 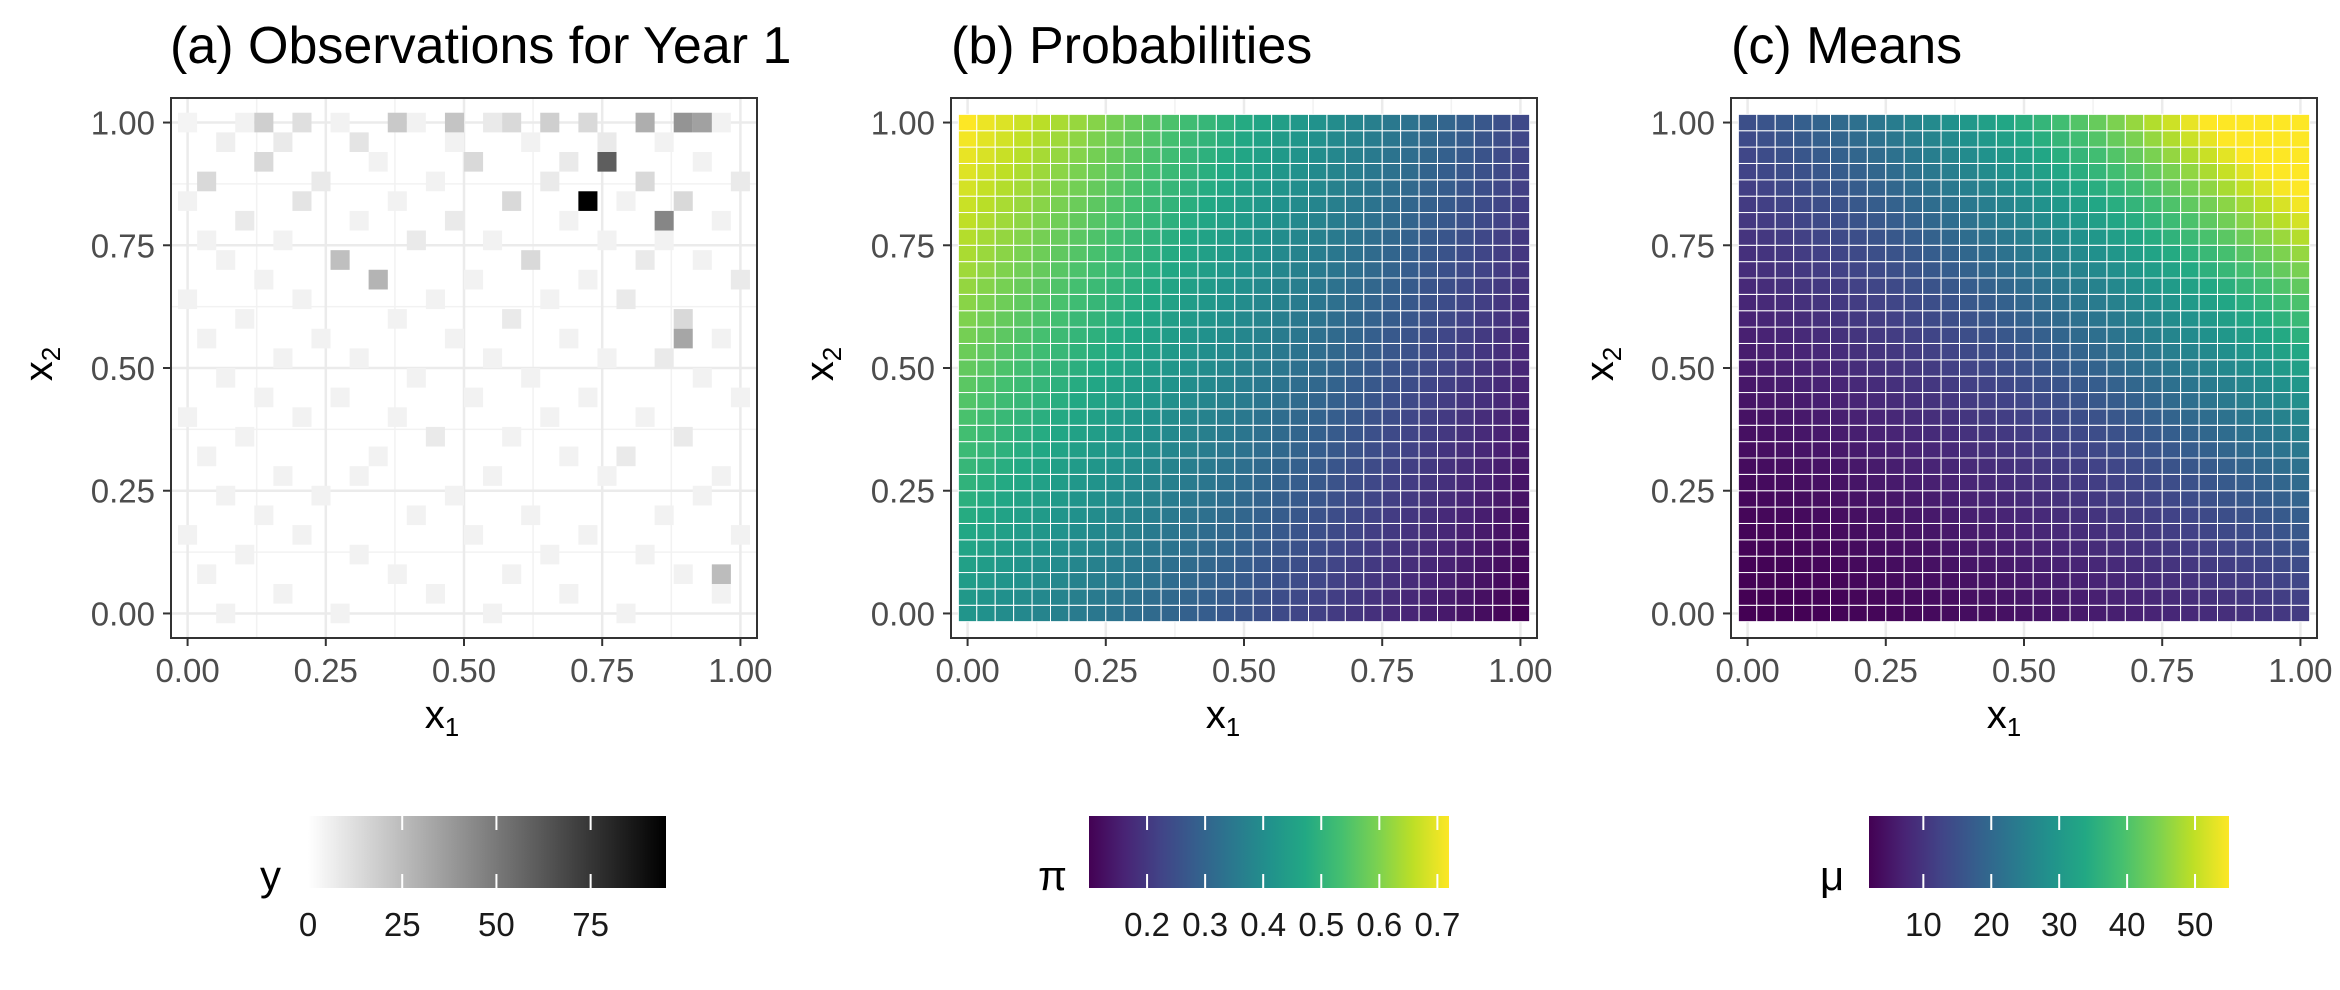 What do you see at coordinates (903, 245) in the screenshot?
I see `y-tick-label: 0.75` at bounding box center [903, 245].